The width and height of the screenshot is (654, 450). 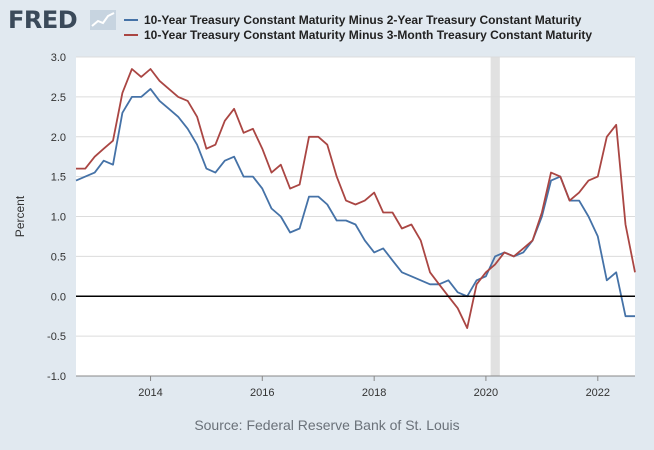 What do you see at coordinates (58, 218) in the screenshot?
I see `y-tick-label: 1.0` at bounding box center [58, 218].